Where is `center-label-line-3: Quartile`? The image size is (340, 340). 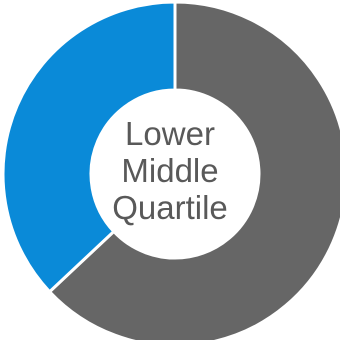
center-label-line-3: Quartile is located at coordinates (170, 207).